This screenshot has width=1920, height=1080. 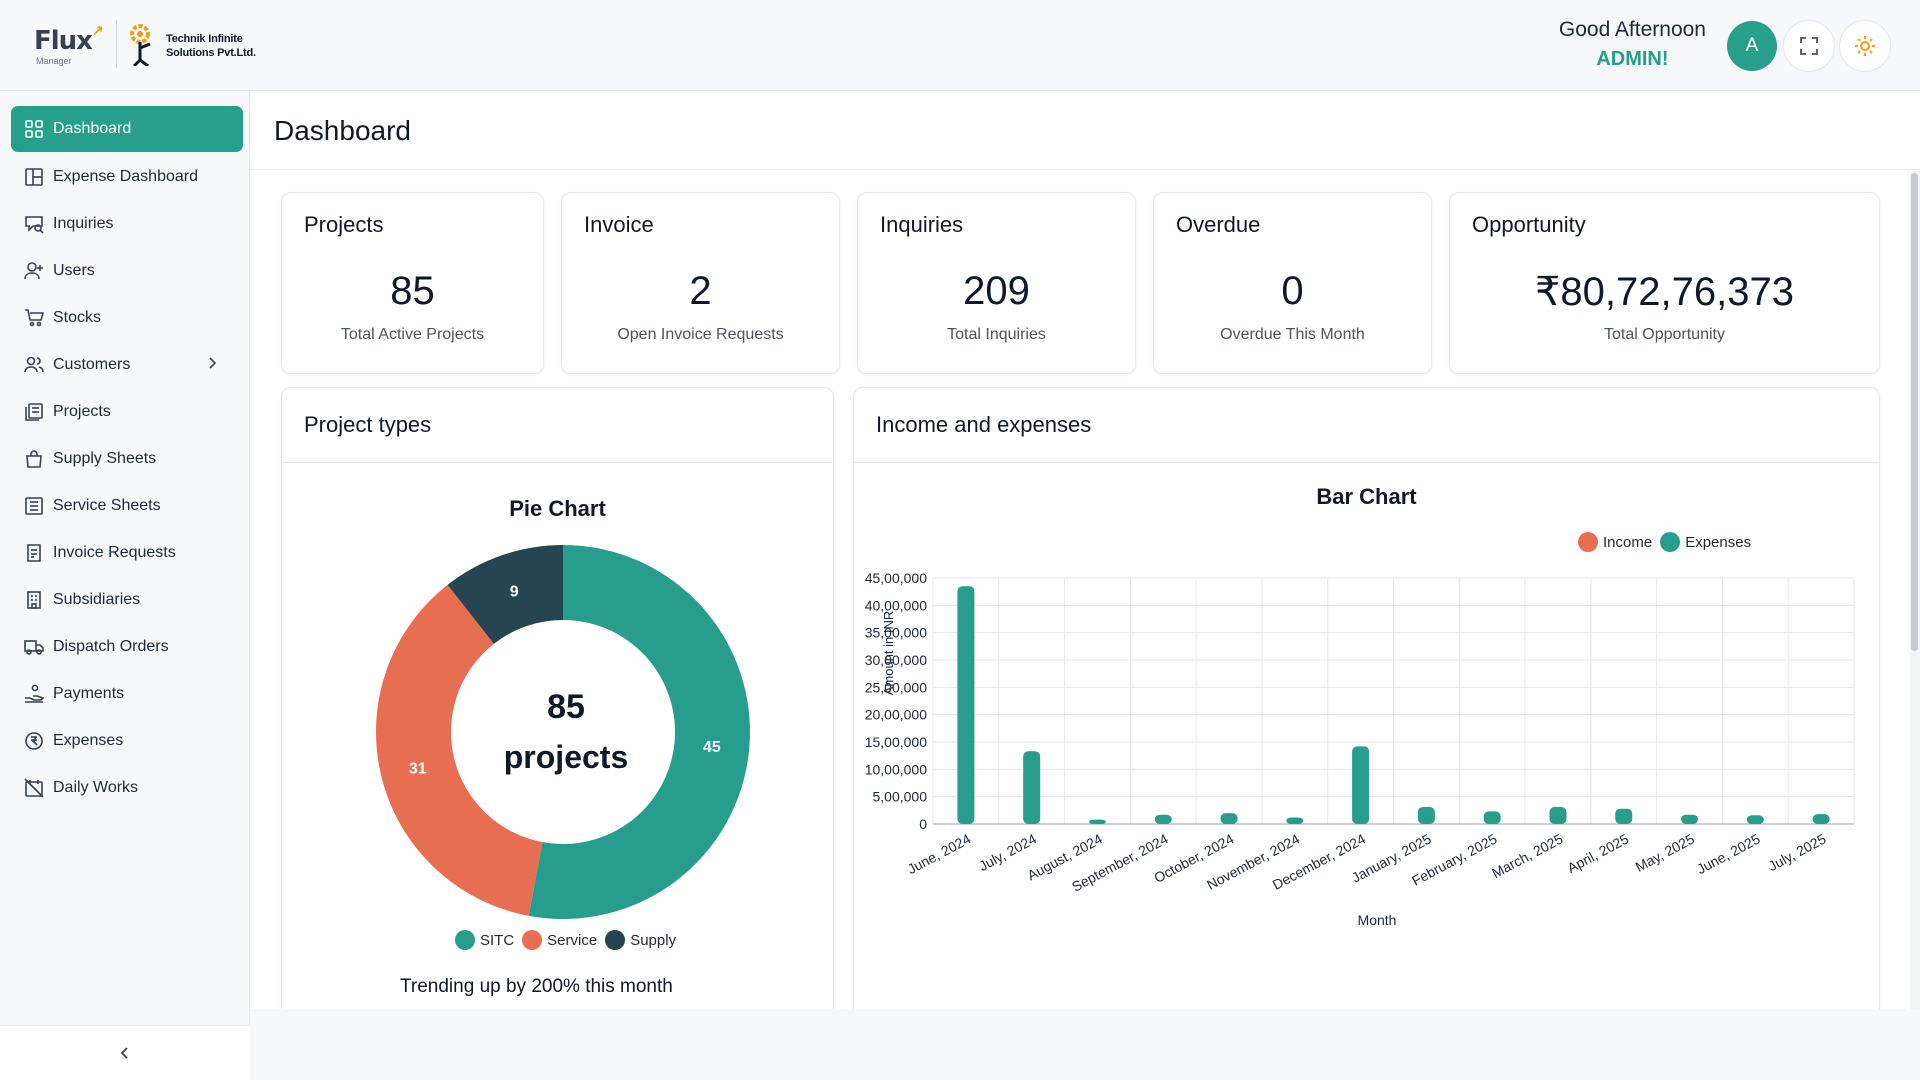 I want to click on trend-text: Trending up by 200% this month, so click(x=536, y=986).